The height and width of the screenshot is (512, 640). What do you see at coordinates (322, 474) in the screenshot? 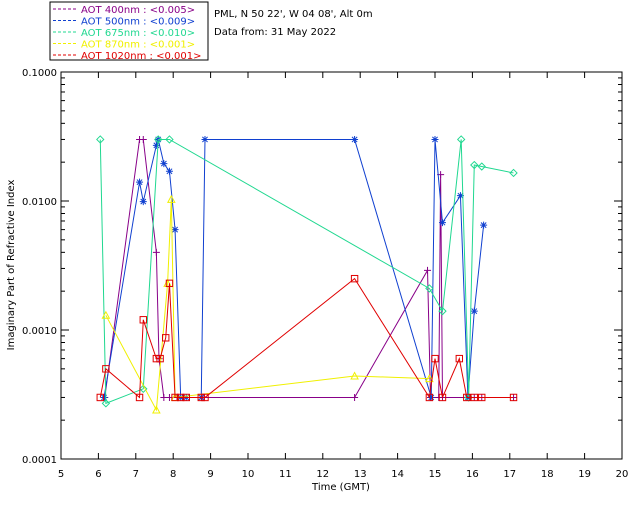
I see `x-tick-label: 12` at bounding box center [322, 474].